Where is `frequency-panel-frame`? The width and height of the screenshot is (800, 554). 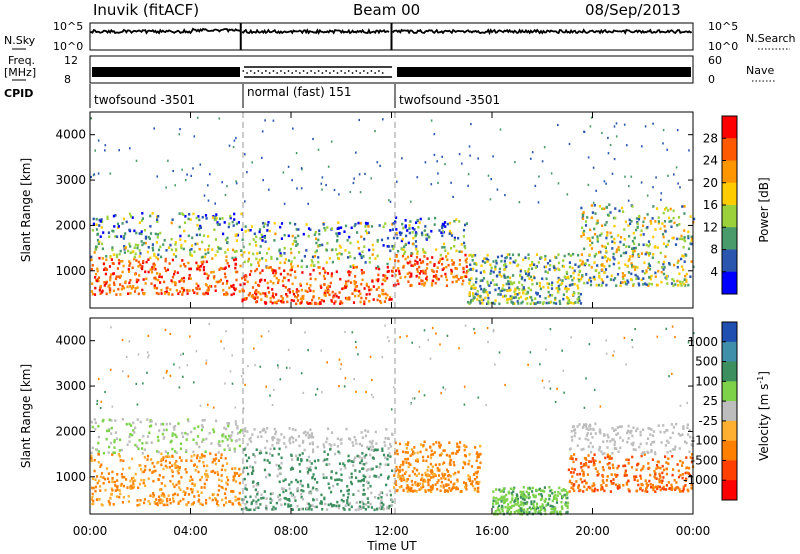
frequency-panel-frame is located at coordinates (391, 69).